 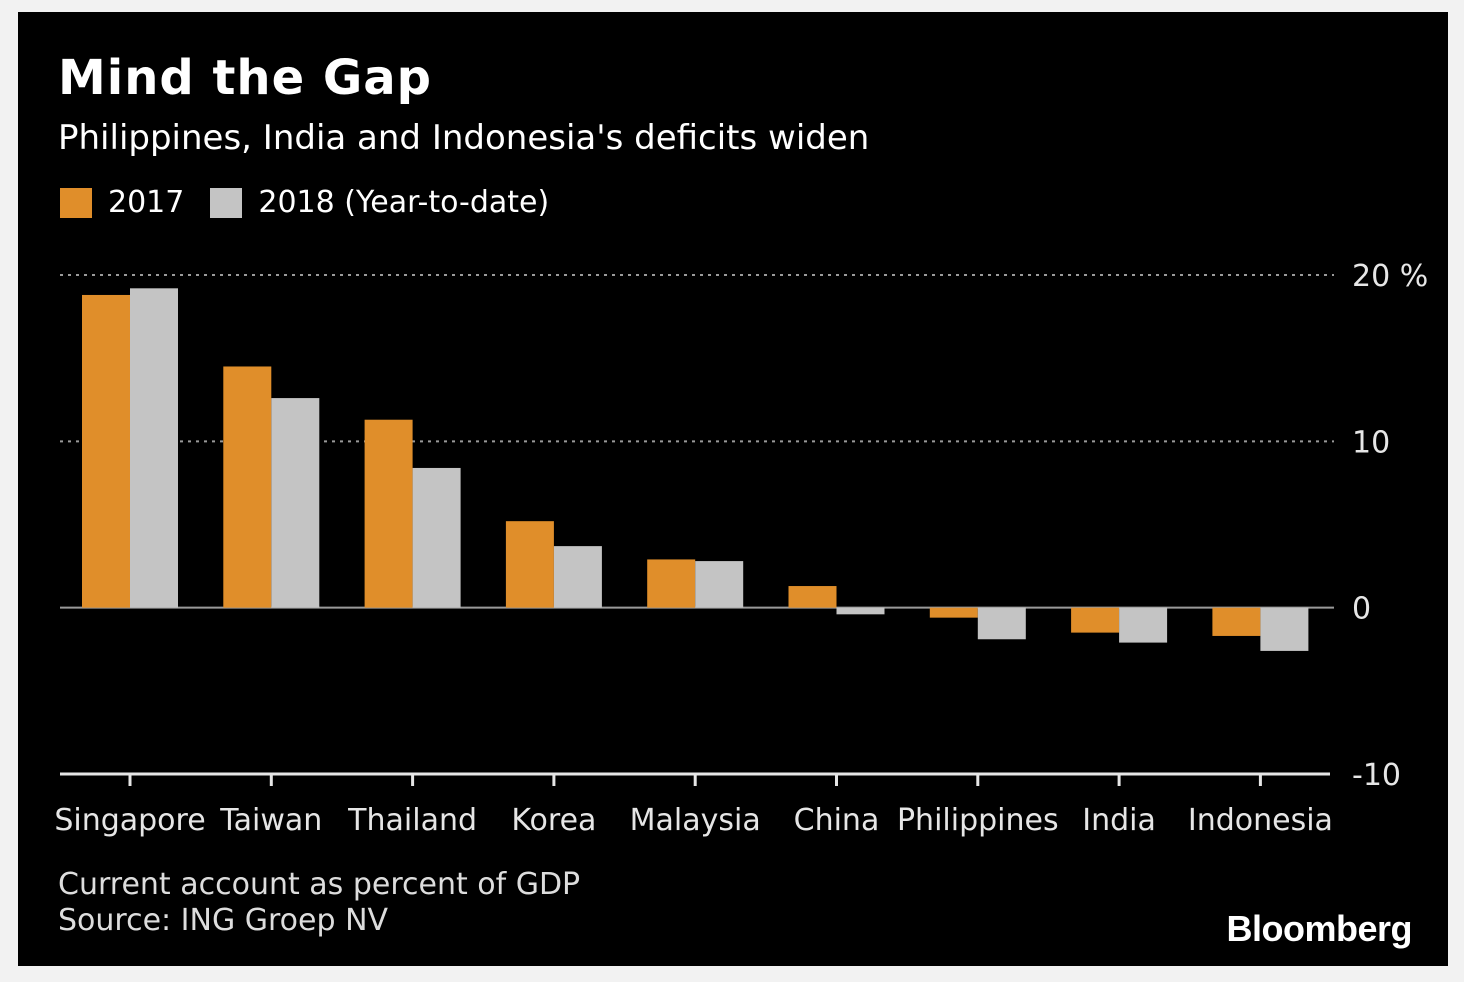 What do you see at coordinates (1095, 620) in the screenshot?
I see `bar-india-2017` at bounding box center [1095, 620].